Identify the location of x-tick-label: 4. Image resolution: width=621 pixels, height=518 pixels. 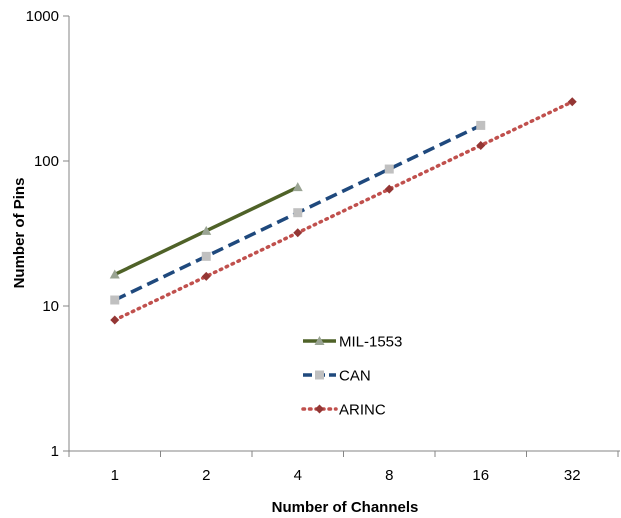
(298, 475).